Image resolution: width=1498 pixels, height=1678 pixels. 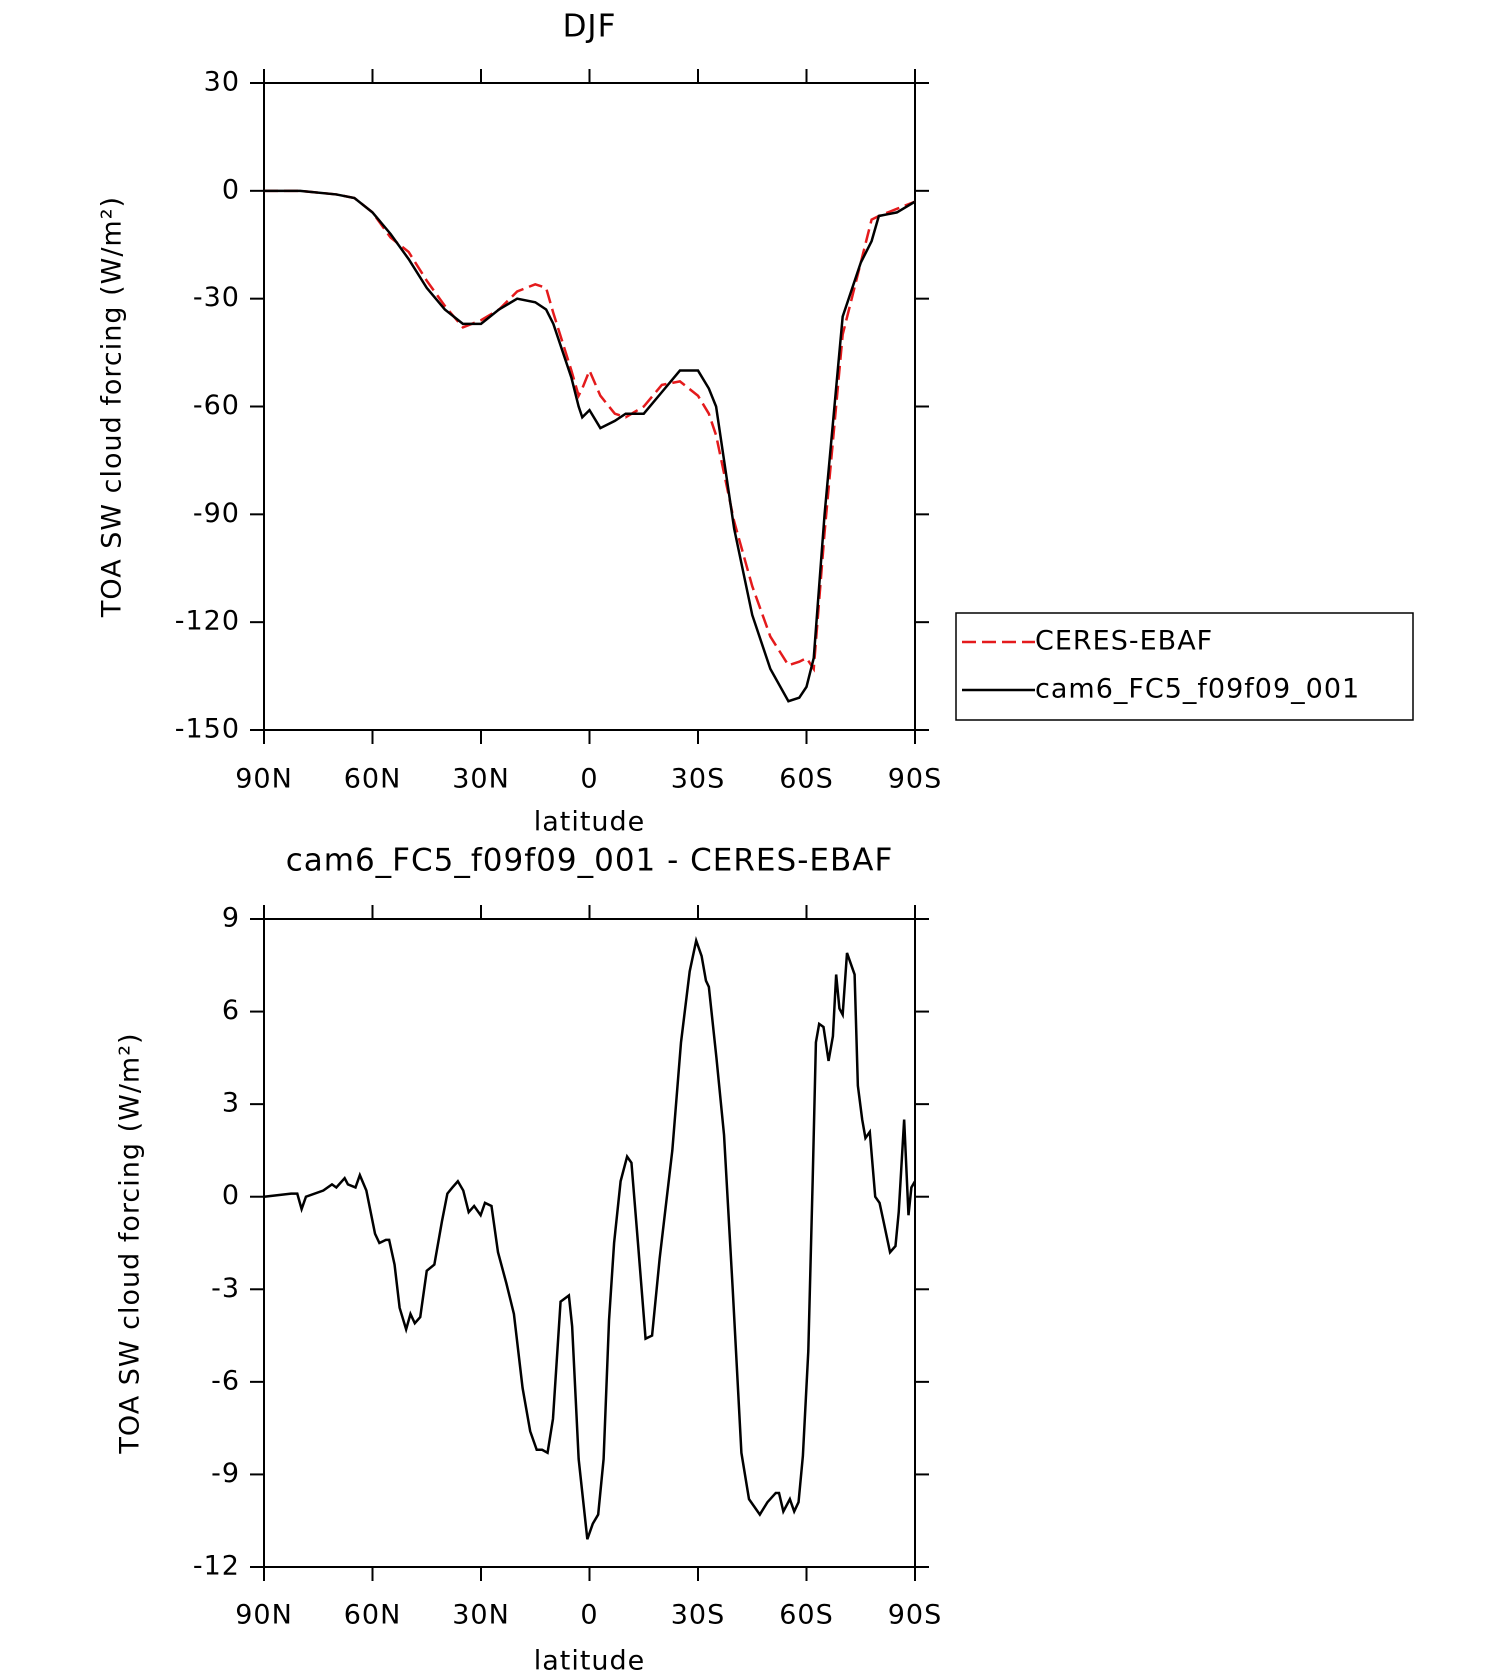 What do you see at coordinates (216, 297) in the screenshot?
I see `y-tick-label: -30` at bounding box center [216, 297].